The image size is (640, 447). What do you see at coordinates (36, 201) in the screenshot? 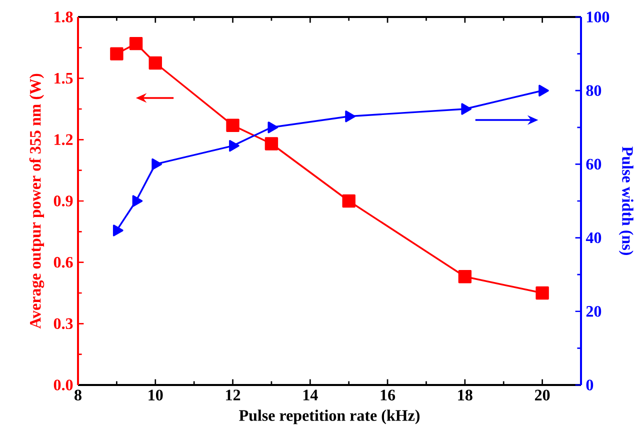
I see `y-axis-title: Average outpur power of 355 nm (W)` at bounding box center [36, 201].